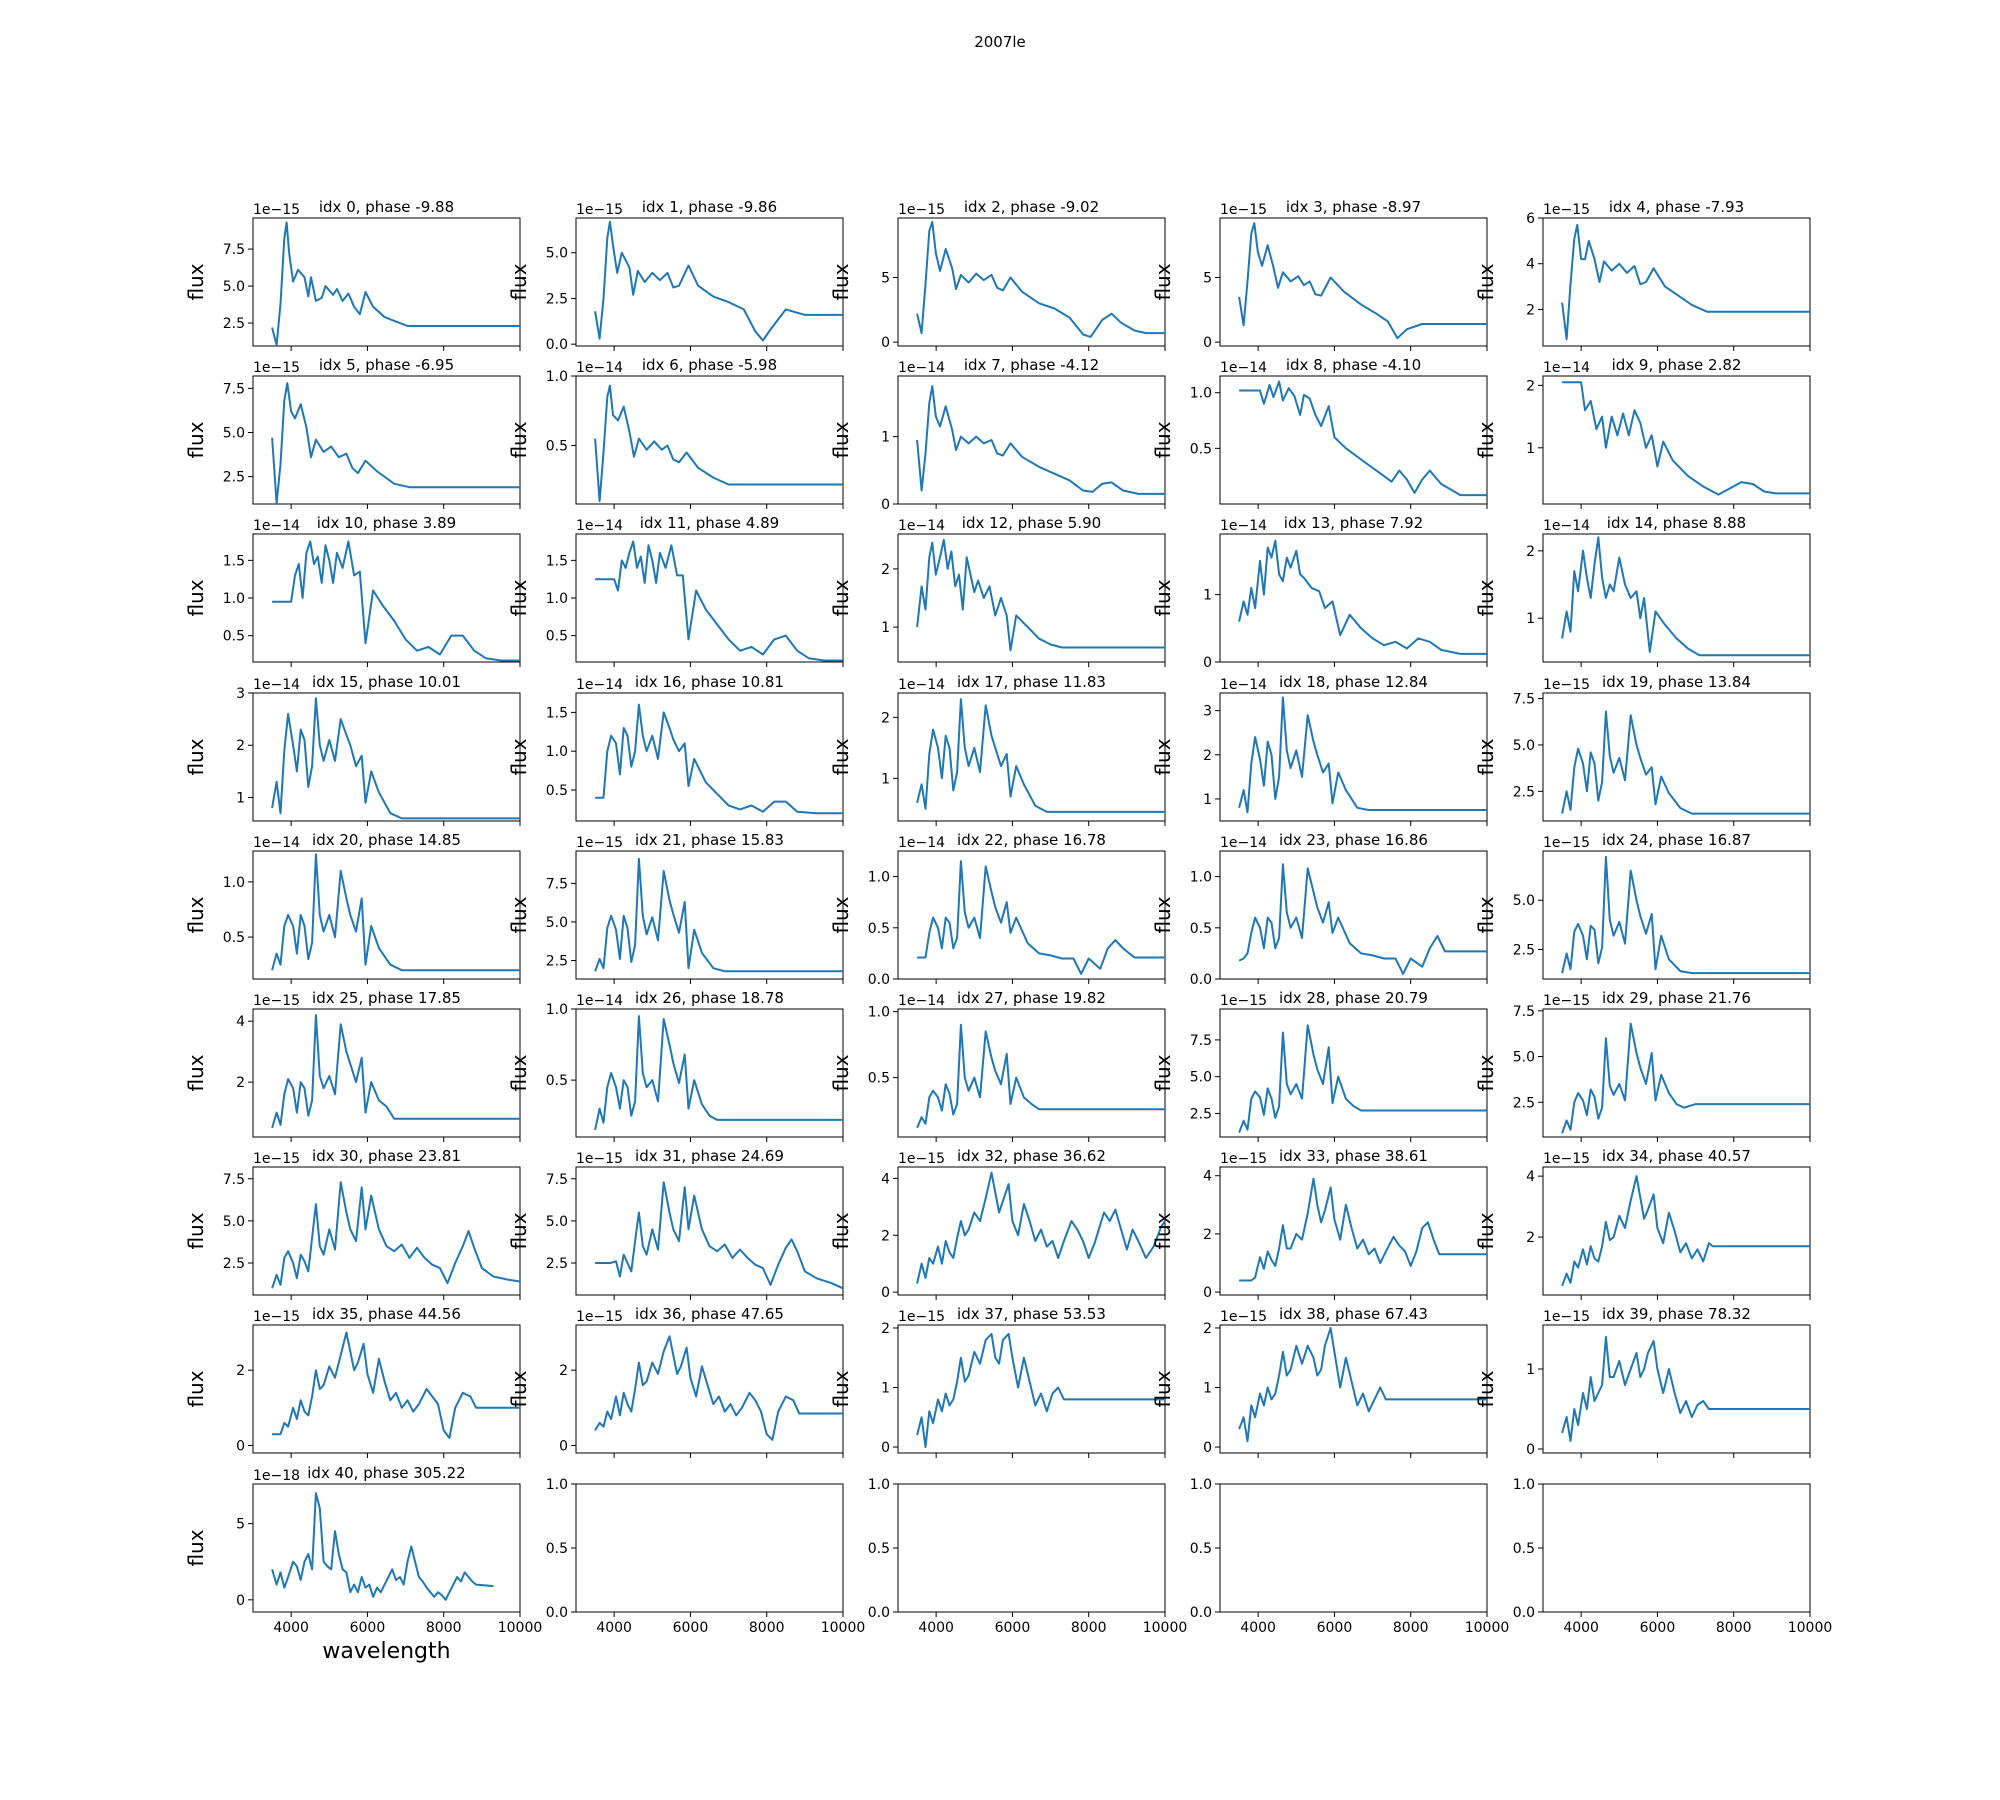  I want to click on subplot-title: idx 24, phase 16.87, so click(1676, 840).